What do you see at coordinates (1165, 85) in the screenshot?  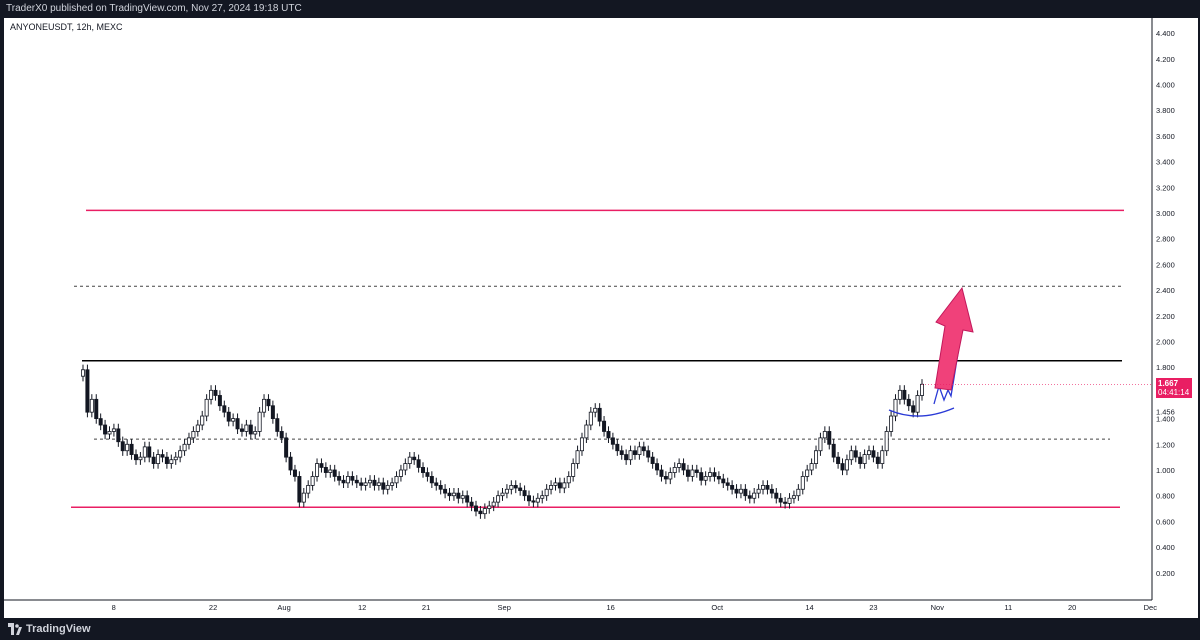 I see `y-tick-label: 4.000` at bounding box center [1165, 85].